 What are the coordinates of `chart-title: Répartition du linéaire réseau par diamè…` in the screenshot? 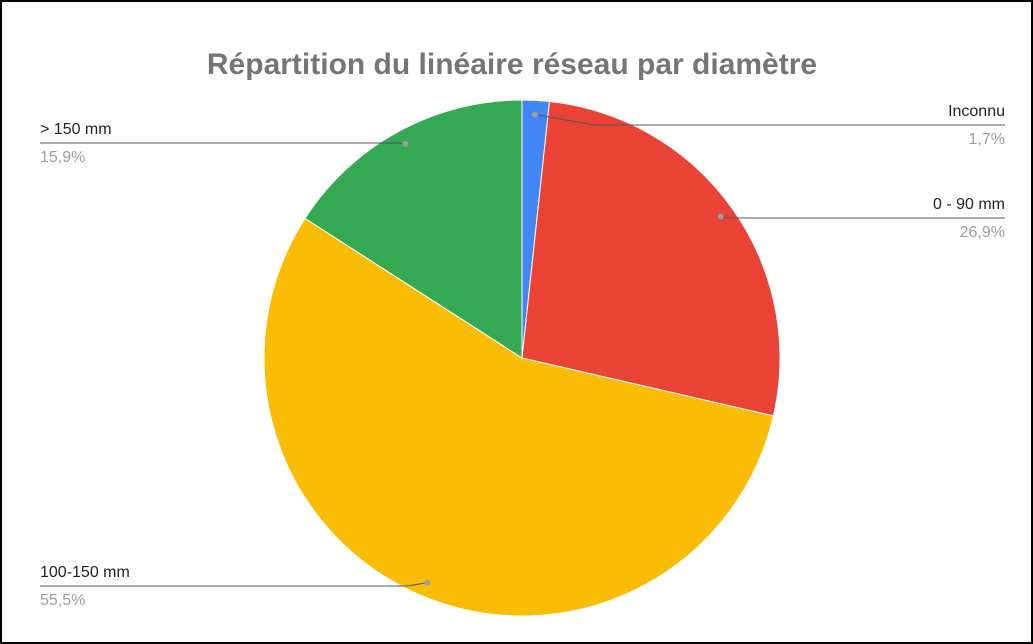 It's located at (512, 64).